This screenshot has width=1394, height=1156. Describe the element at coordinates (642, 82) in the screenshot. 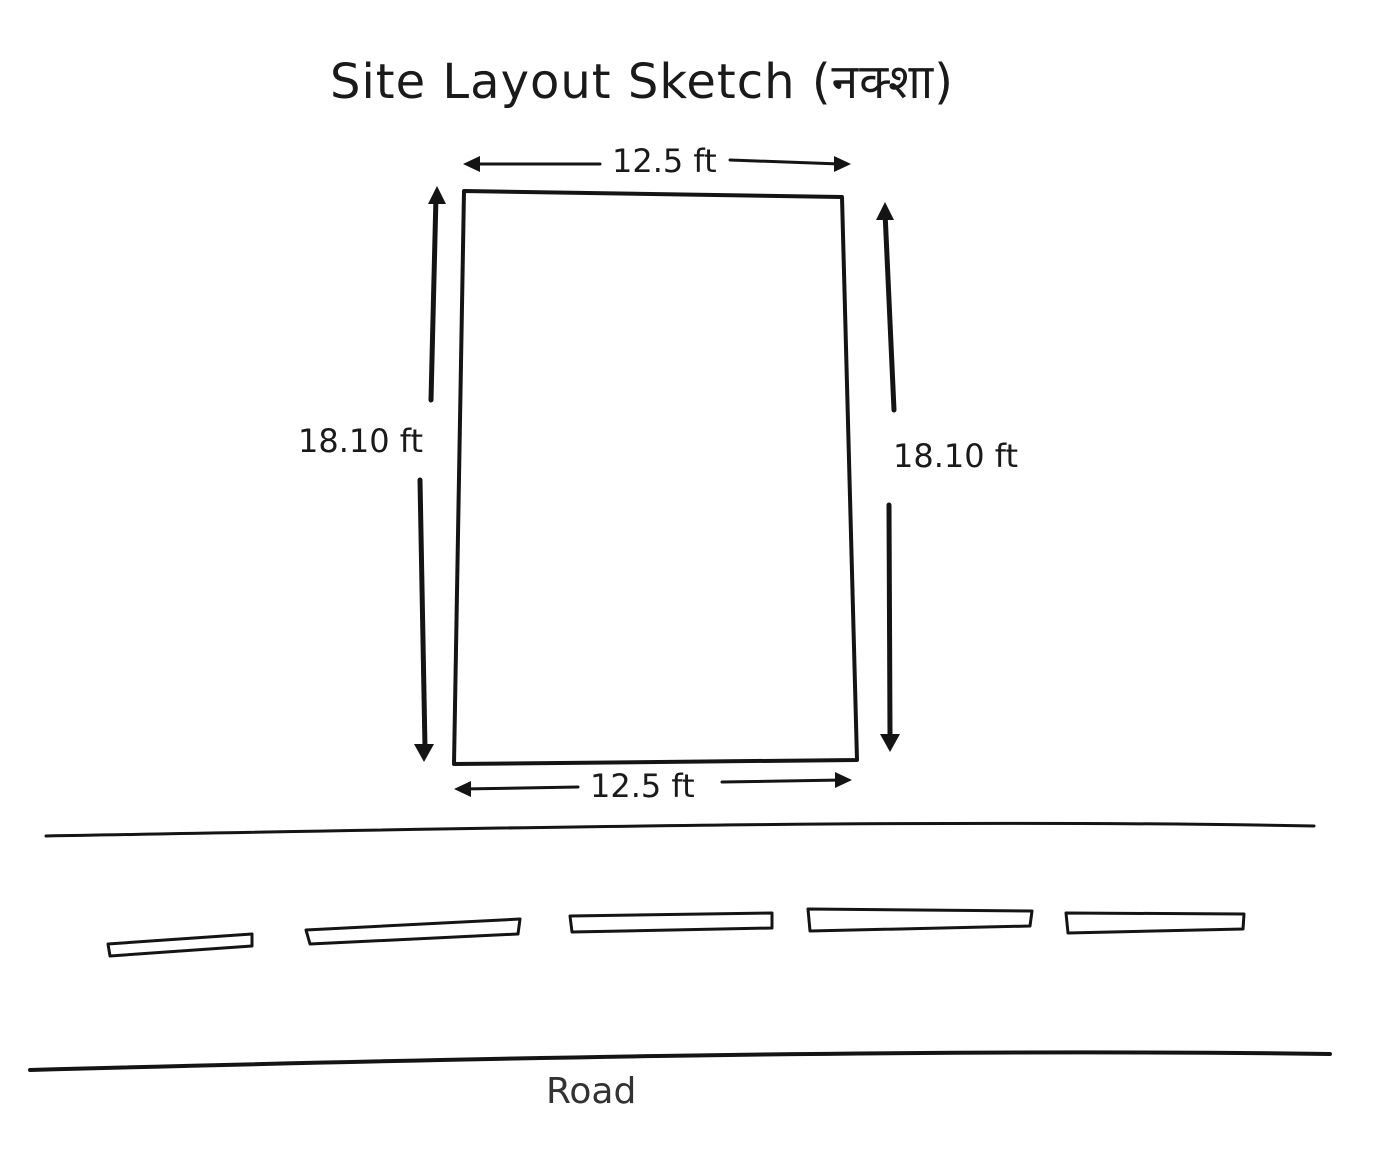

I see `sketch-title: Site Layout Sketch (नक्शा)` at that location.